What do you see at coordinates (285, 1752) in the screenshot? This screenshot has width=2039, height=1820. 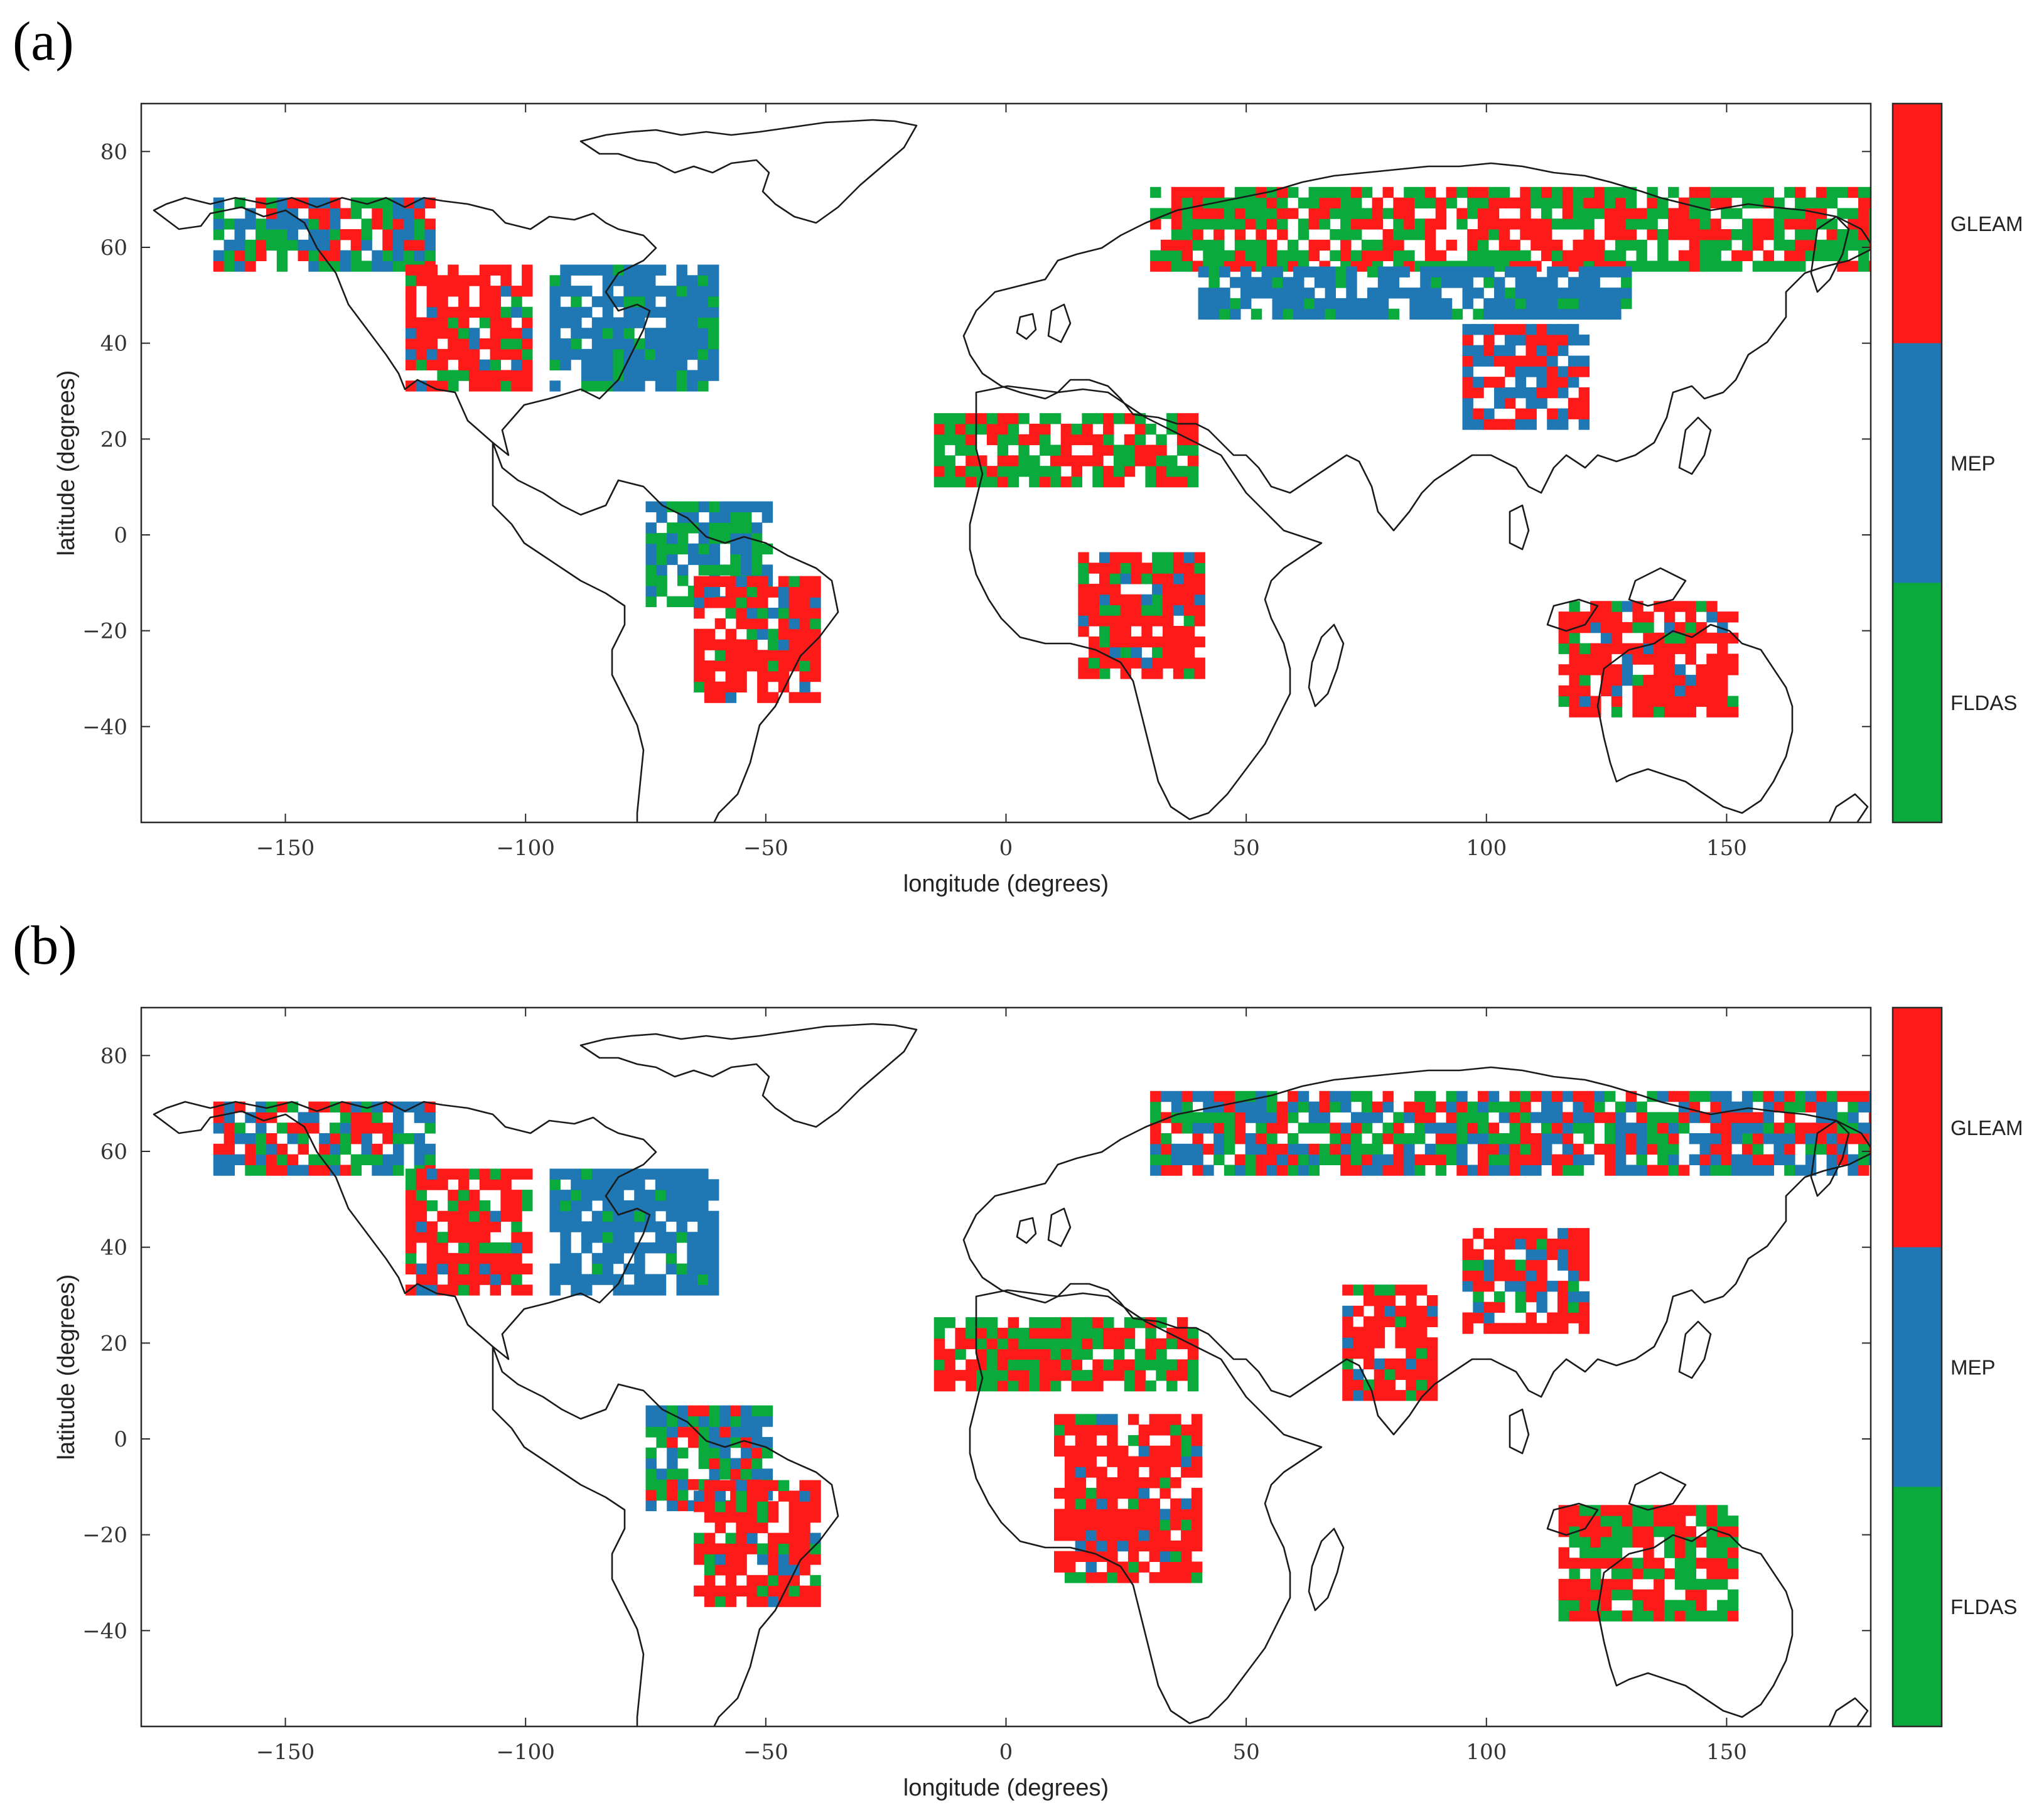 I see `x-tick-label: −150` at bounding box center [285, 1752].